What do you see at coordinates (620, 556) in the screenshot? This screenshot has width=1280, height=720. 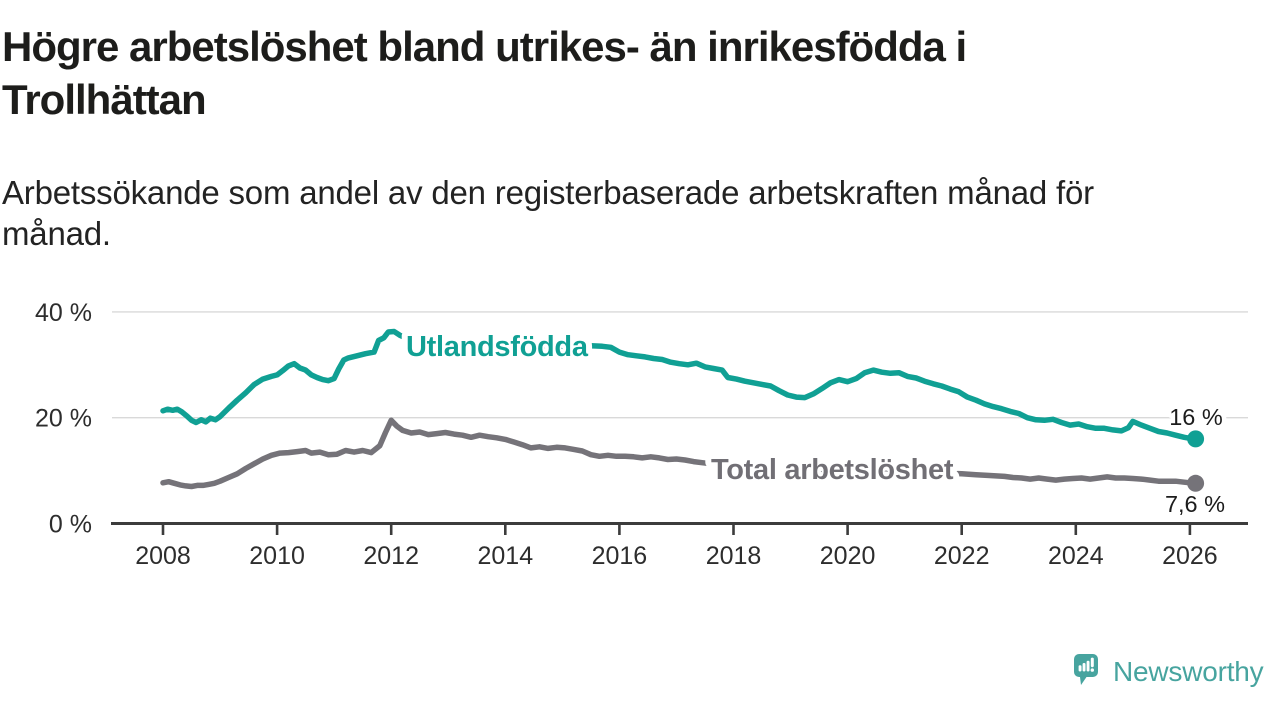 I see `x-tick-label-2016: 2016` at bounding box center [620, 556].